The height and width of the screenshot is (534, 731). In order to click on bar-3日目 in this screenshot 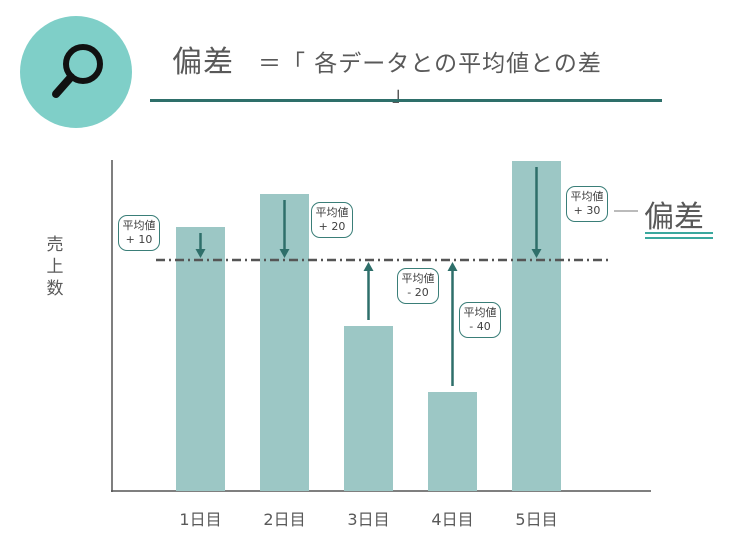, I will do `click(368, 408)`.